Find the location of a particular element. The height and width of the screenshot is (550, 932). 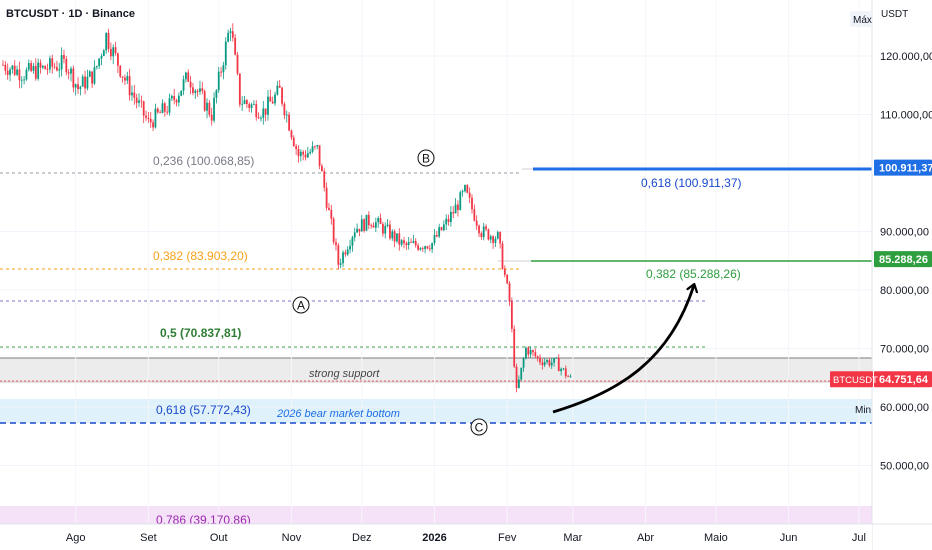

symbol-title: BTCUSDT · 1D · Binance is located at coordinates (70, 14).